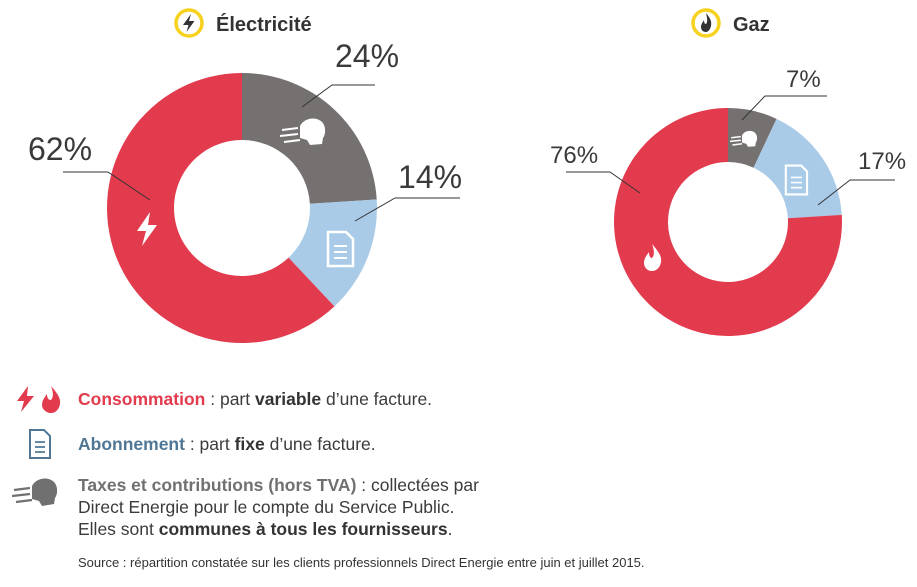 This screenshot has width=917, height=587. I want to click on gas-abonnement-document-icon, so click(796, 180).